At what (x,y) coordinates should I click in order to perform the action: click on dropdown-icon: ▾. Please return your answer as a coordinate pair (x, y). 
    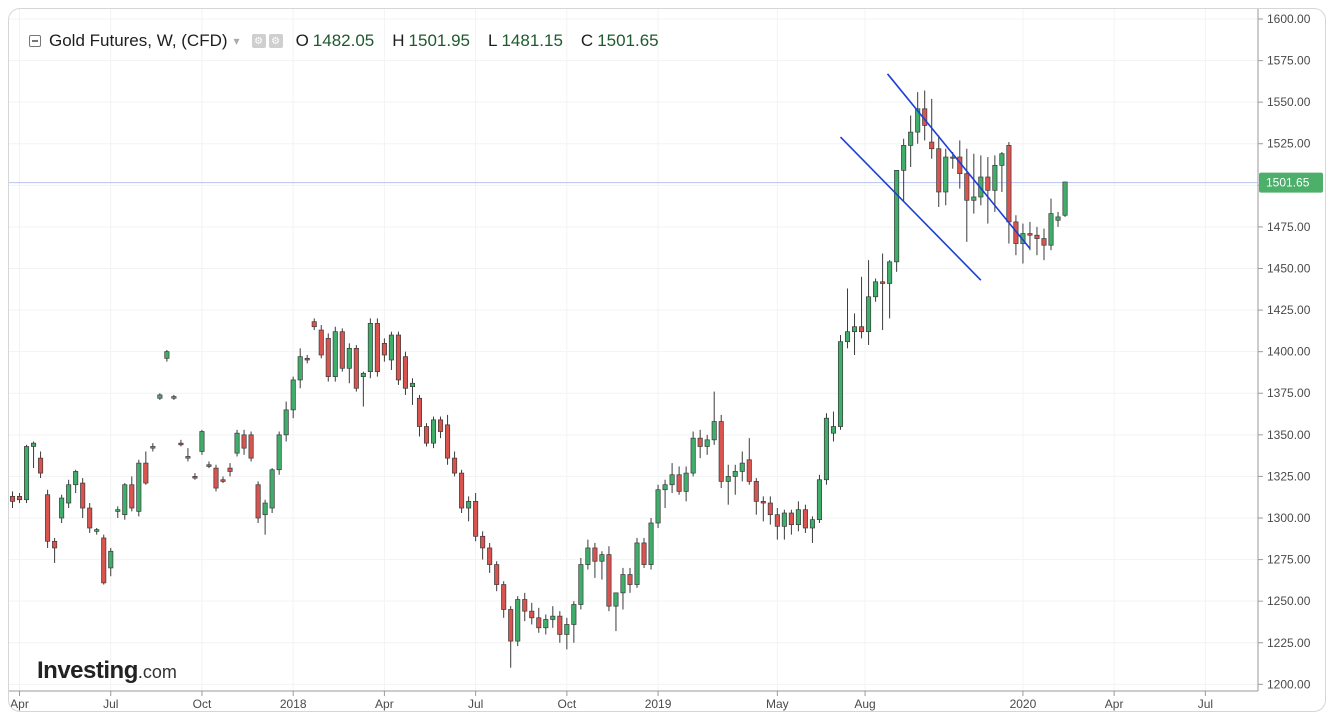
    Looking at the image, I should click on (236, 41).